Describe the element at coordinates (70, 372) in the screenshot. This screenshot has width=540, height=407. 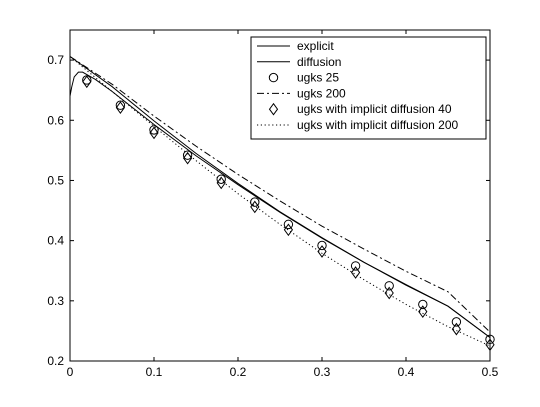
I see `x-tick-label: 0` at that location.